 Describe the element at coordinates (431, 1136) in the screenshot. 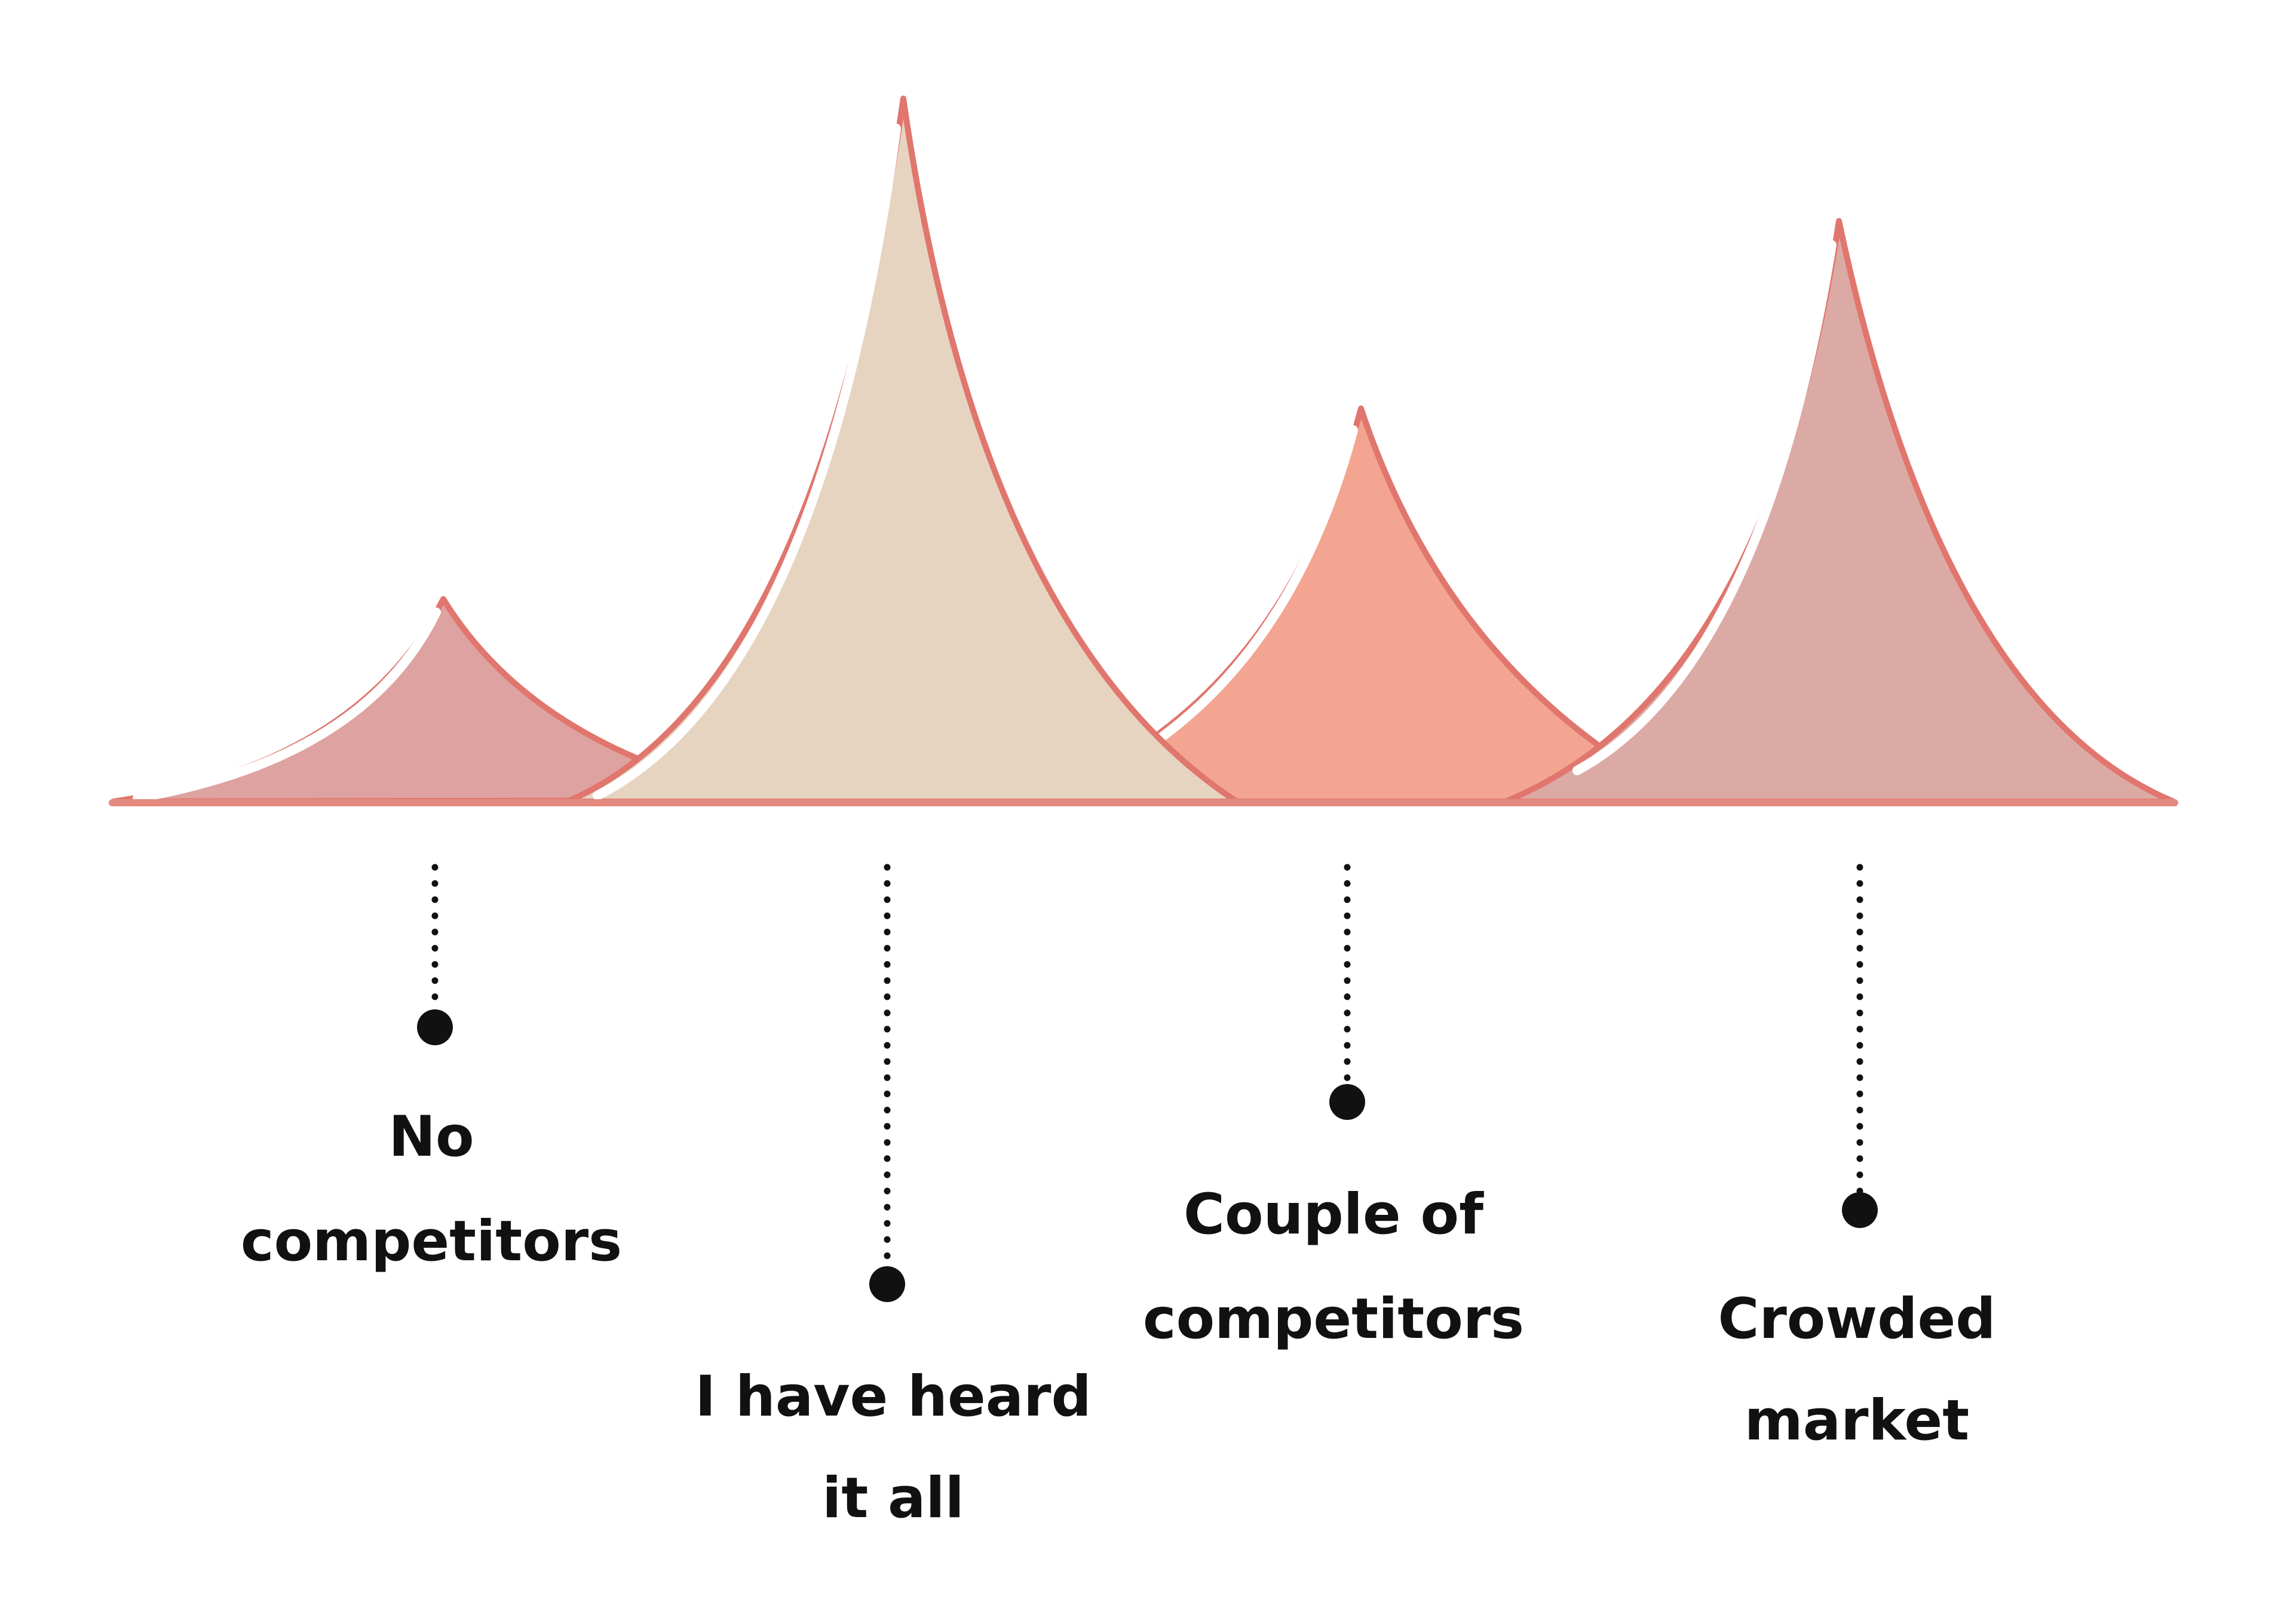

I see `label-no-competitors-line-1: No` at that location.